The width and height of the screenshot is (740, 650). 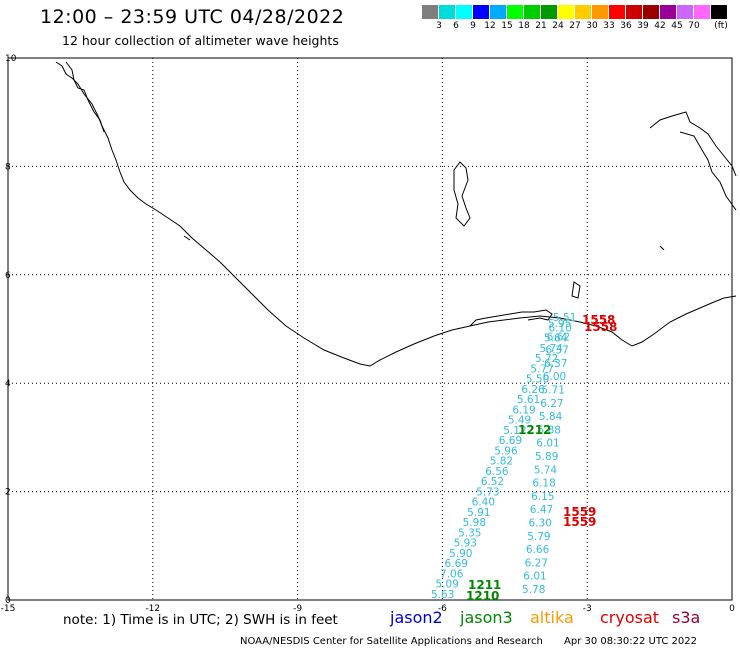 I want to click on swh-value: 5.61, so click(x=528, y=400).